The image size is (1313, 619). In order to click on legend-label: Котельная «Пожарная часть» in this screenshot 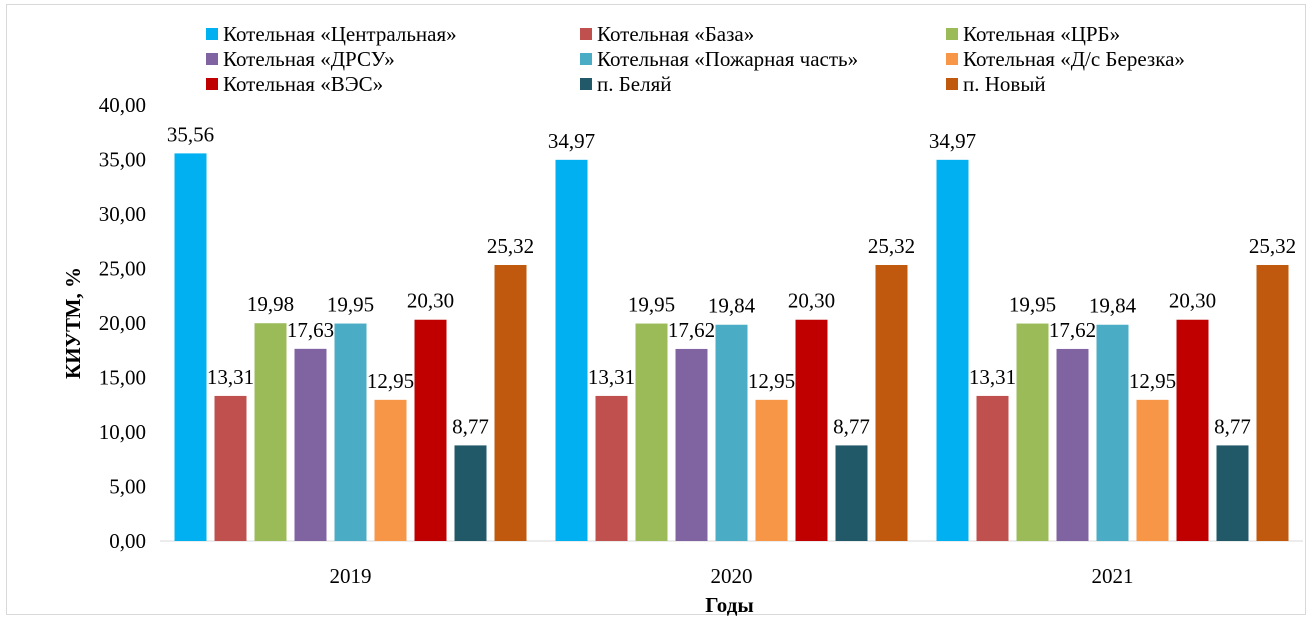, I will do `click(728, 59)`.